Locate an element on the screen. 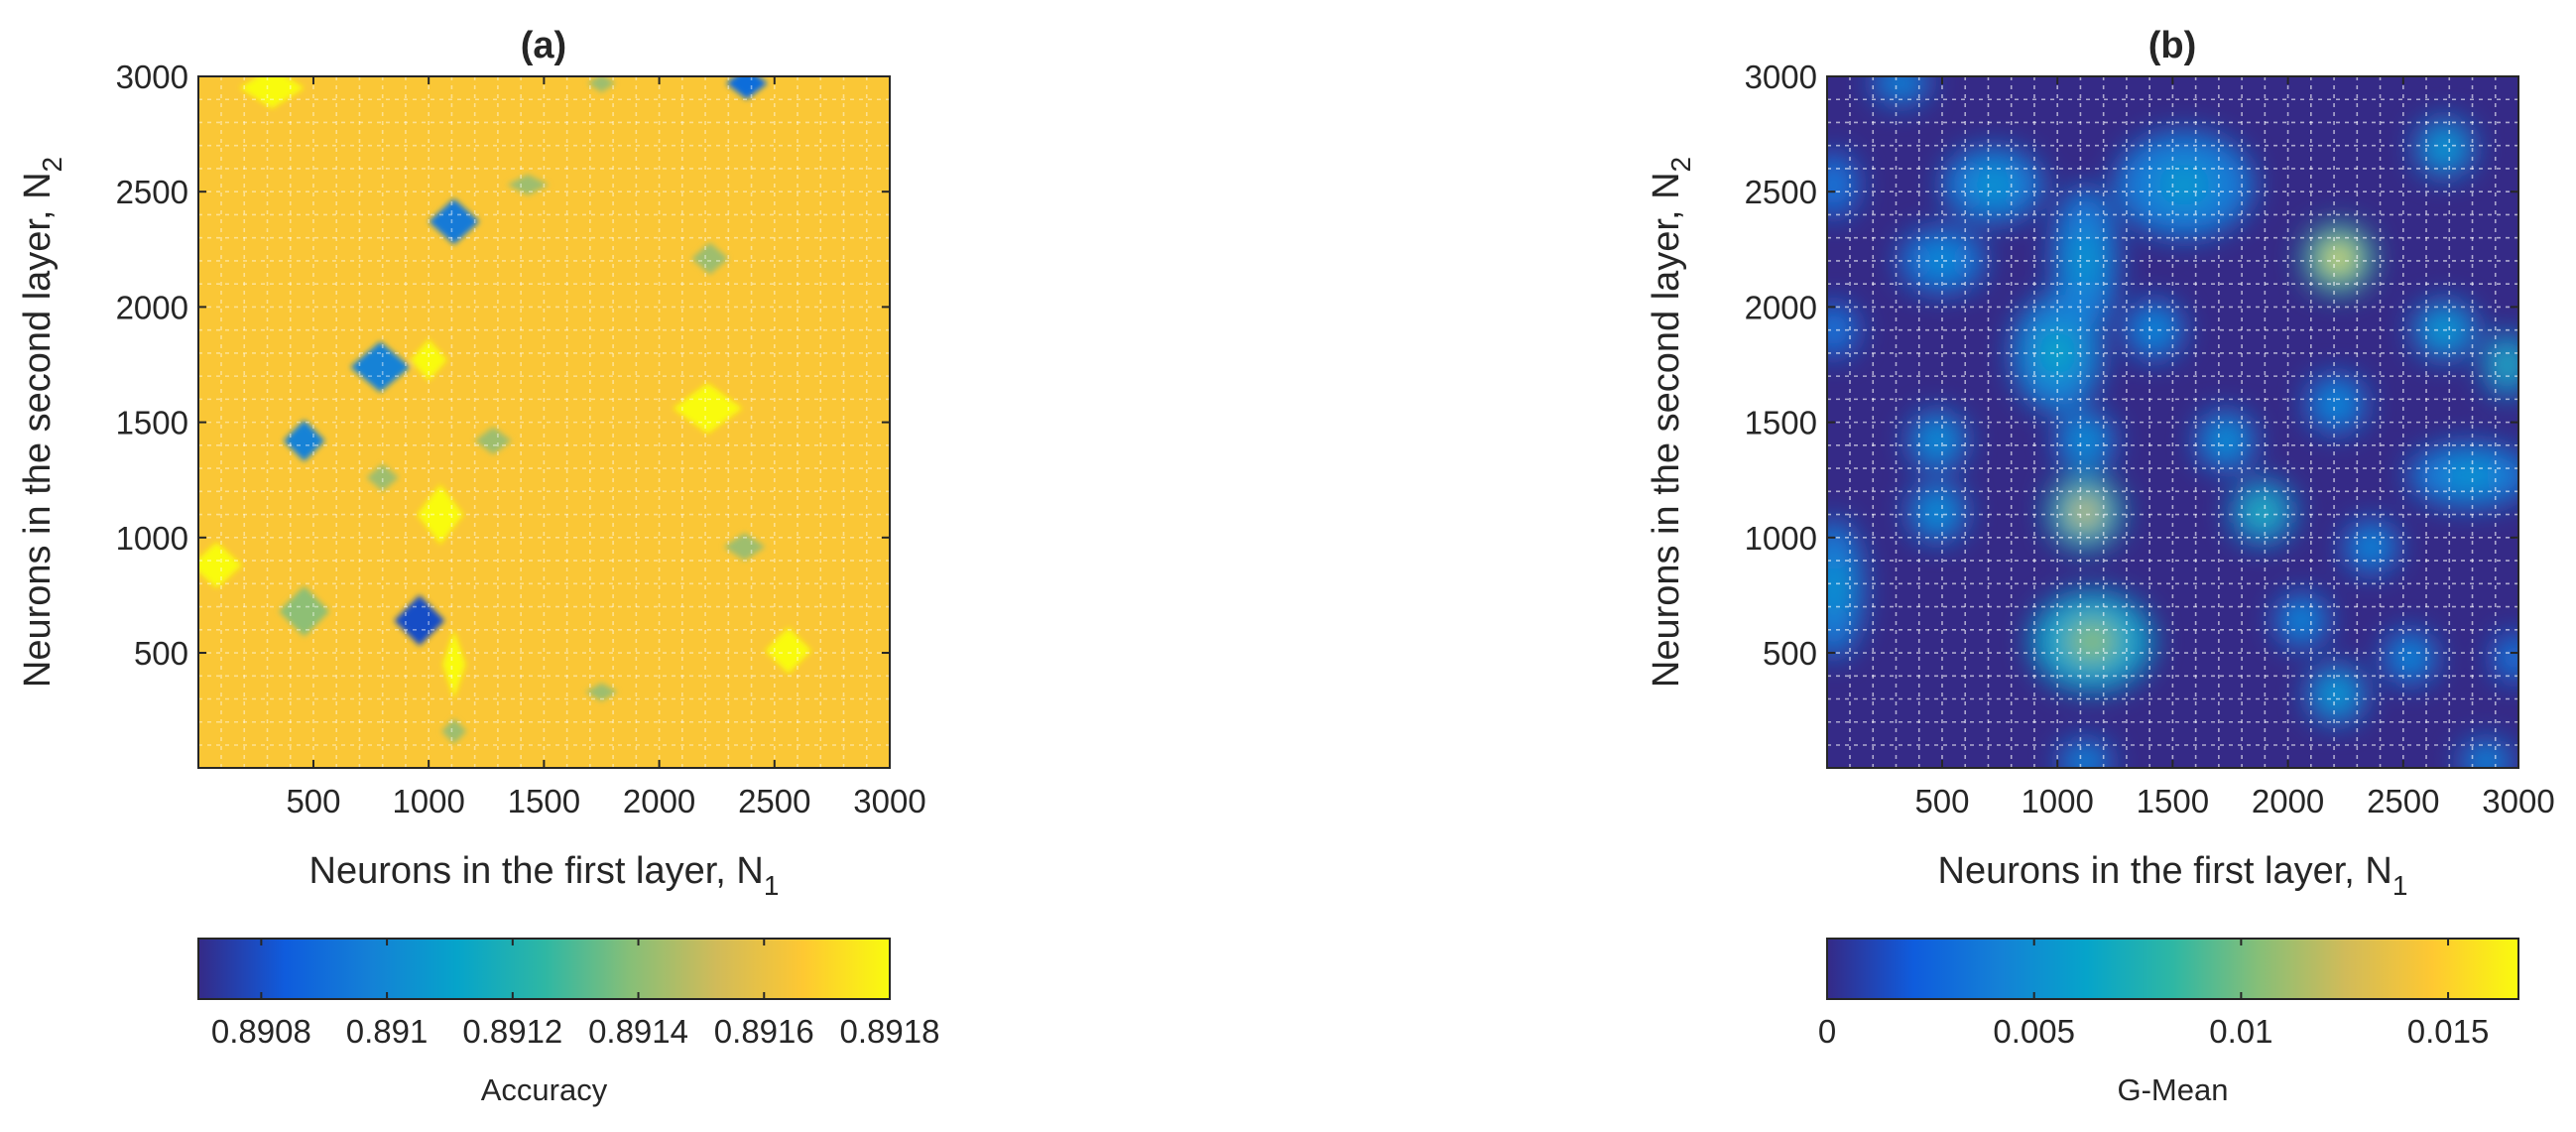 The height and width of the screenshot is (1132, 2576). colorbar-tick-label: 0.8912 is located at coordinates (512, 1031).